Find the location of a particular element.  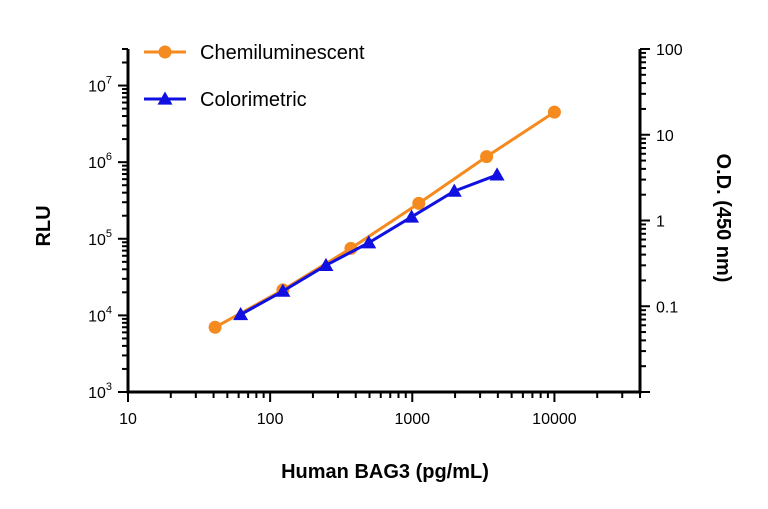

y-right-tick-label: 0.1 is located at coordinates (667, 307).